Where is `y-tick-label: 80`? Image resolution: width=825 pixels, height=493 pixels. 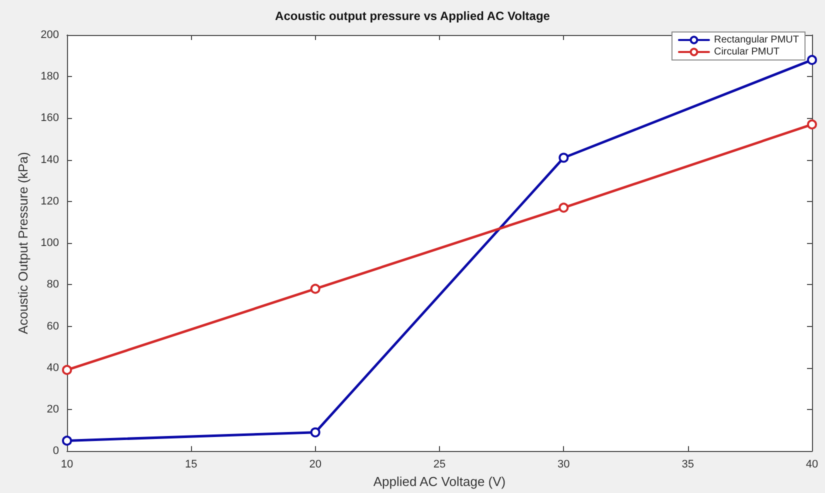 y-tick-label: 80 is located at coordinates (52, 284).